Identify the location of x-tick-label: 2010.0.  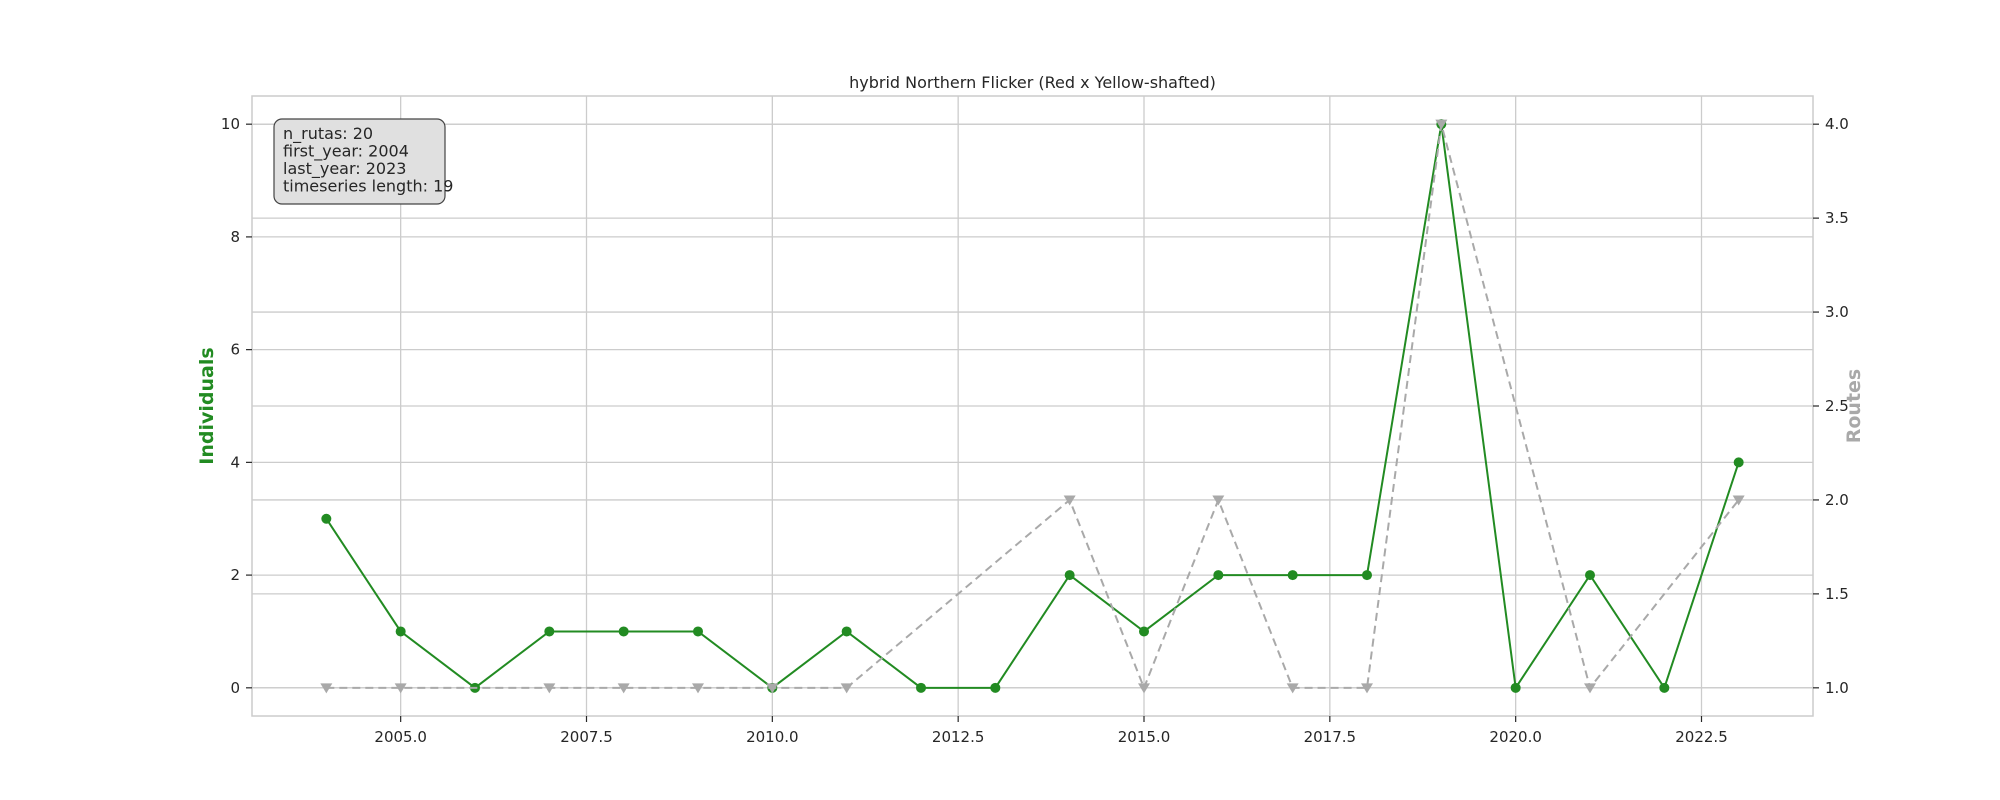
(772, 737).